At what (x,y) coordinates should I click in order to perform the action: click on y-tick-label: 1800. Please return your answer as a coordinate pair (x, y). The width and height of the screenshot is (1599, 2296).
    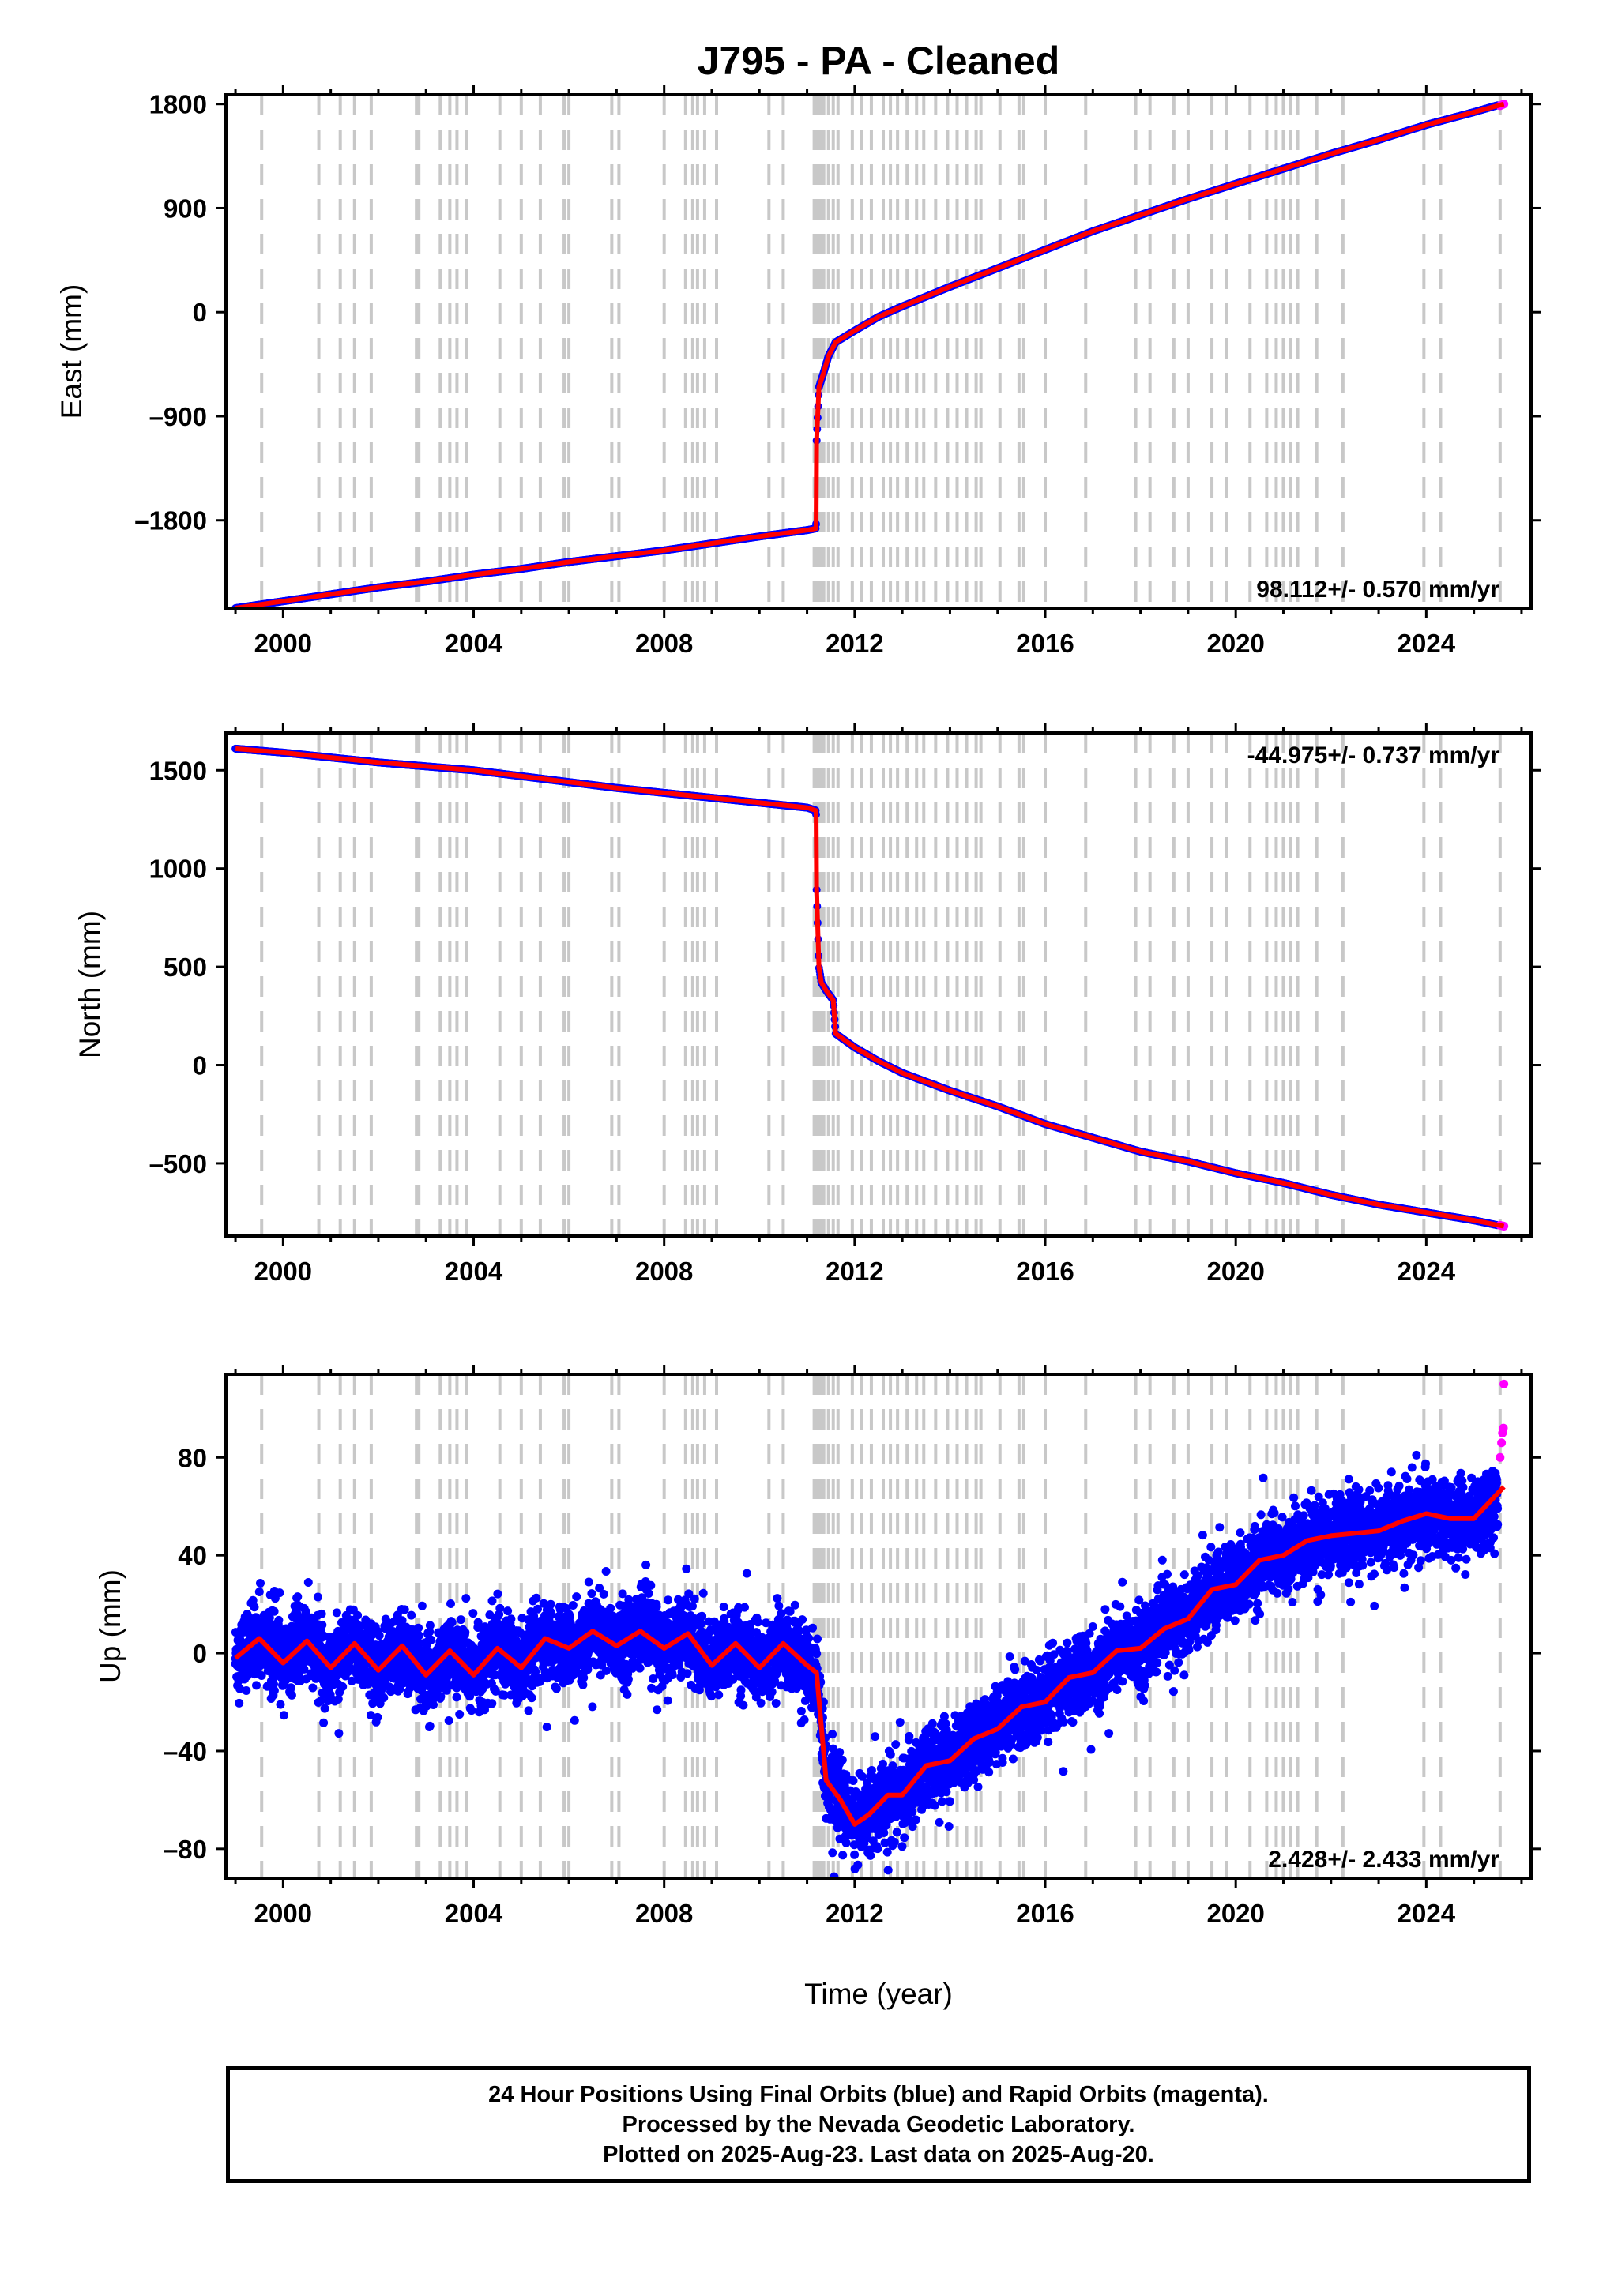
    Looking at the image, I should click on (178, 105).